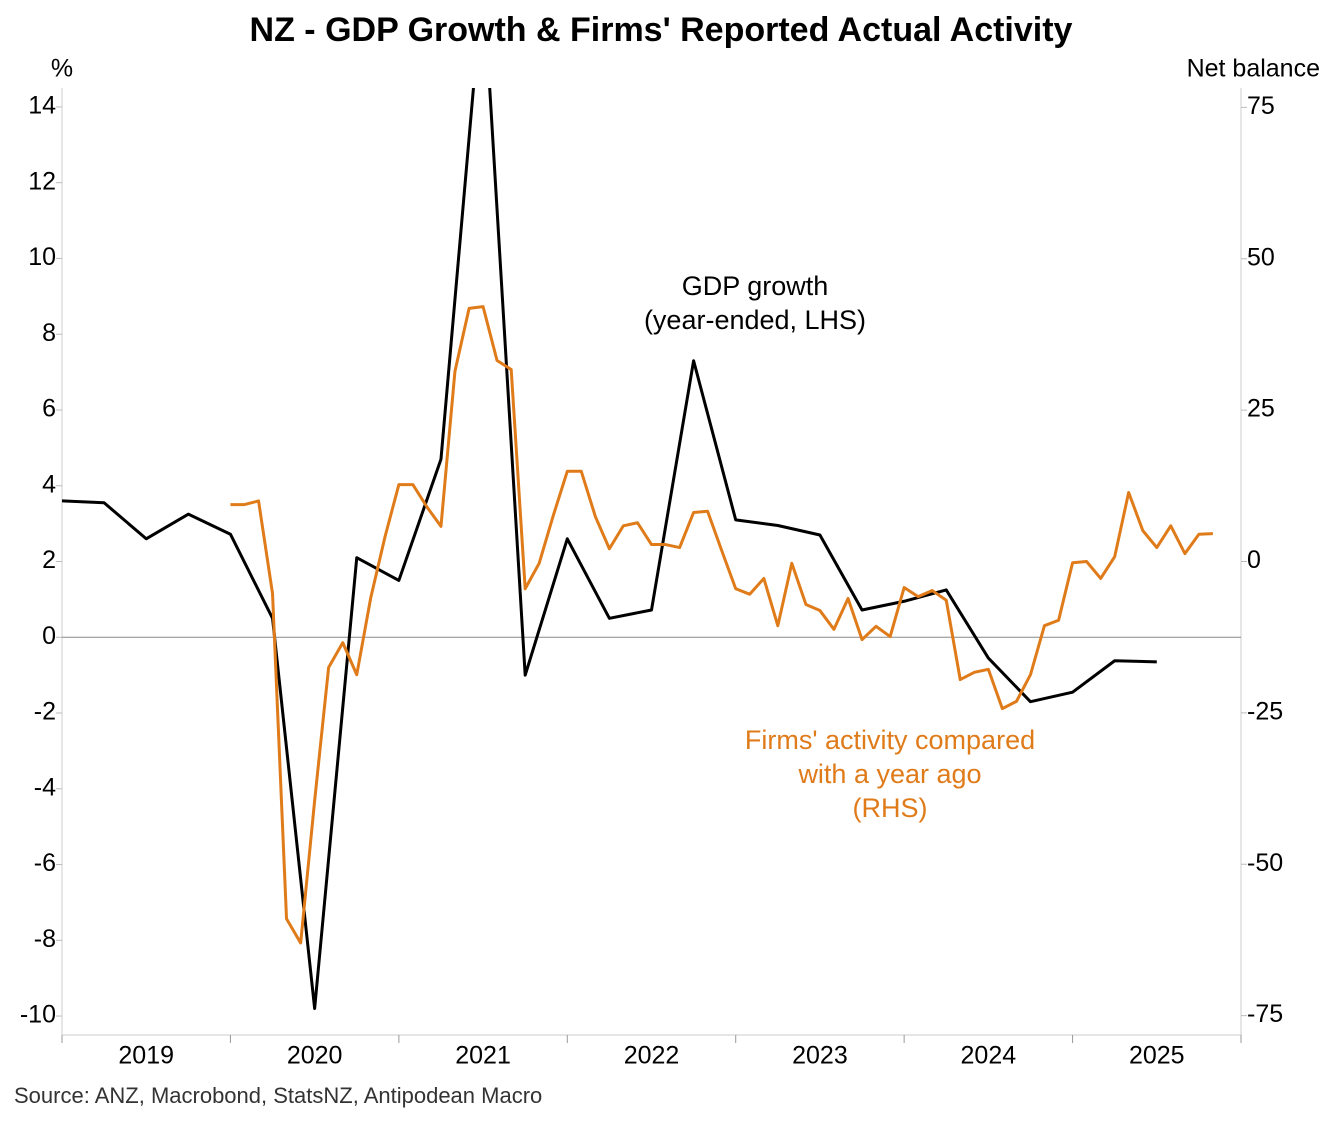 The height and width of the screenshot is (1122, 1323). Describe the element at coordinates (49, 409) in the screenshot. I see `y-tick-label: 6` at that location.